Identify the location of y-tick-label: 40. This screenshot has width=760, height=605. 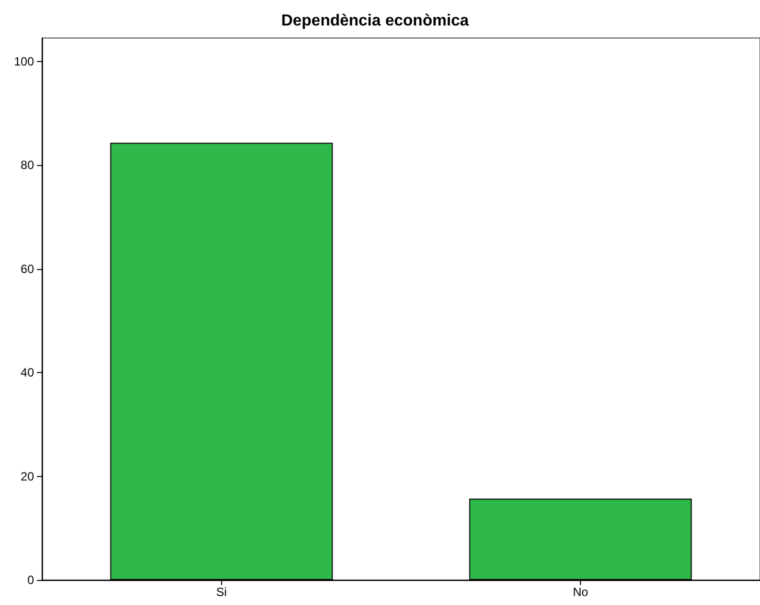
(27, 373).